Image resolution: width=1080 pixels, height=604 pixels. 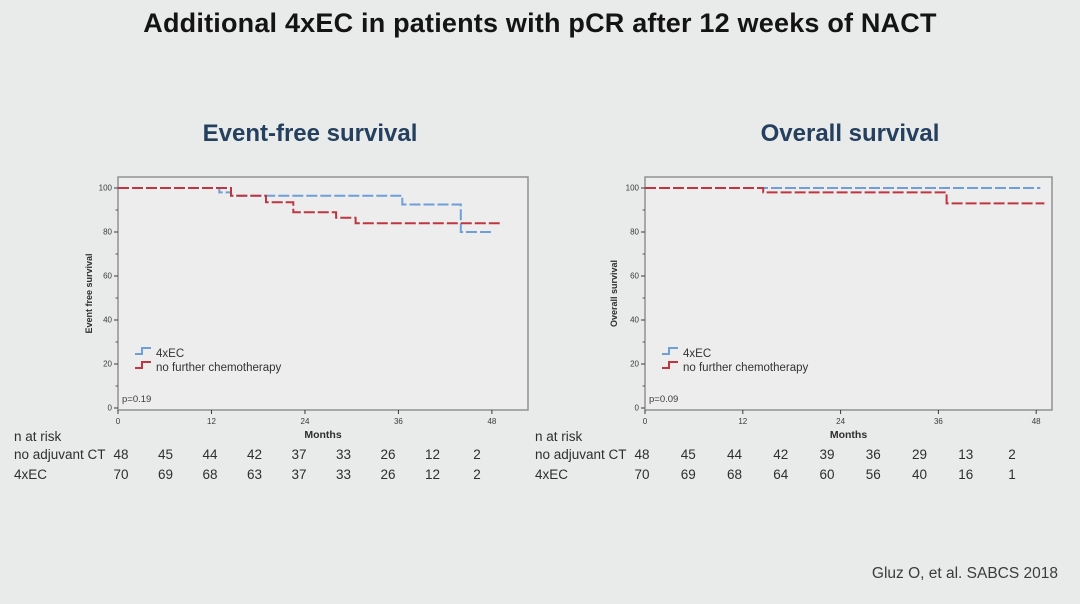 What do you see at coordinates (781, 474) in the screenshot?
I see `risk-value: 64` at bounding box center [781, 474].